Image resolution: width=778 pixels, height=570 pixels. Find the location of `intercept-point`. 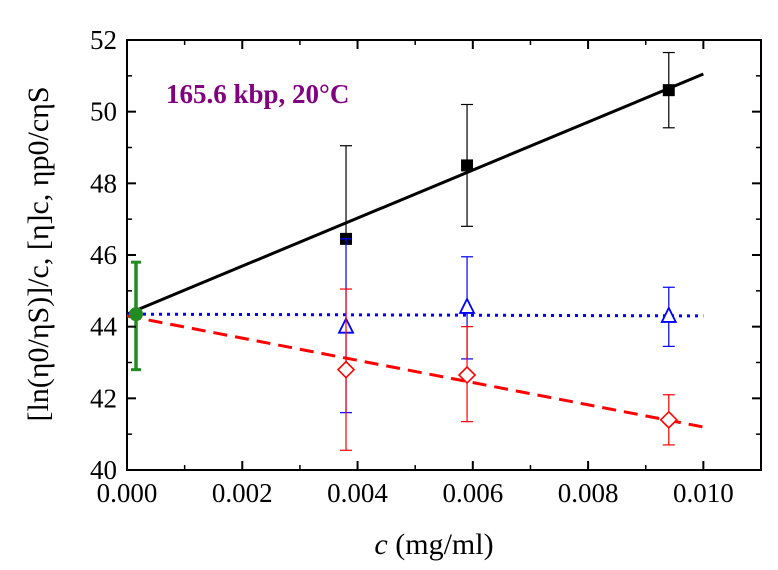

intercept-point is located at coordinates (136, 314).